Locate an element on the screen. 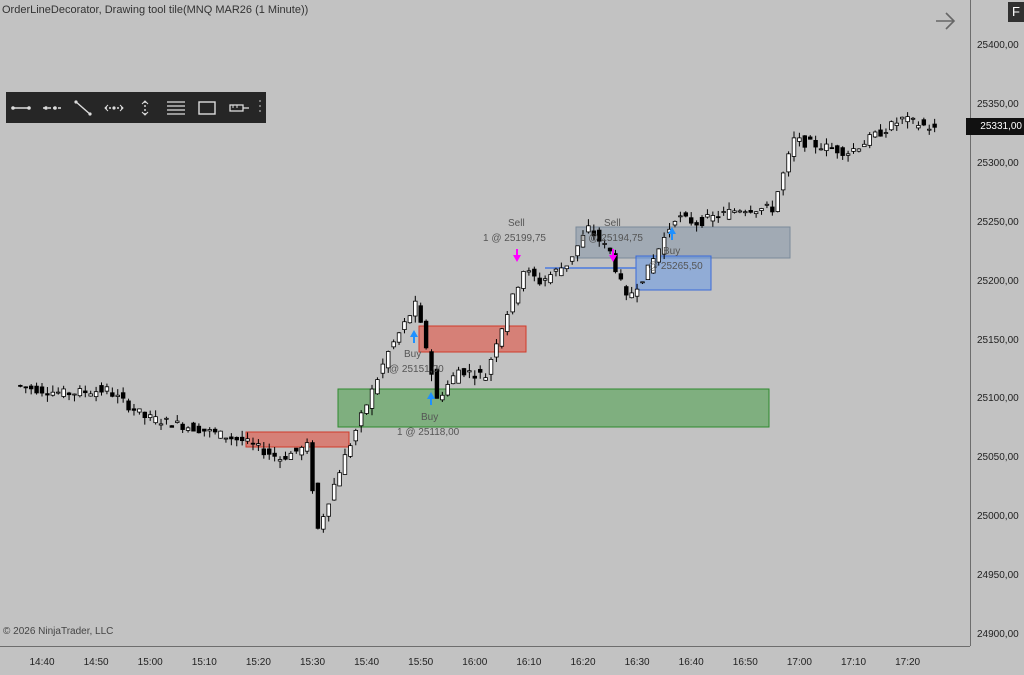 Image resolution: width=1024 pixels, height=675 pixels. sell-zone-mid is located at coordinates (472, 339).